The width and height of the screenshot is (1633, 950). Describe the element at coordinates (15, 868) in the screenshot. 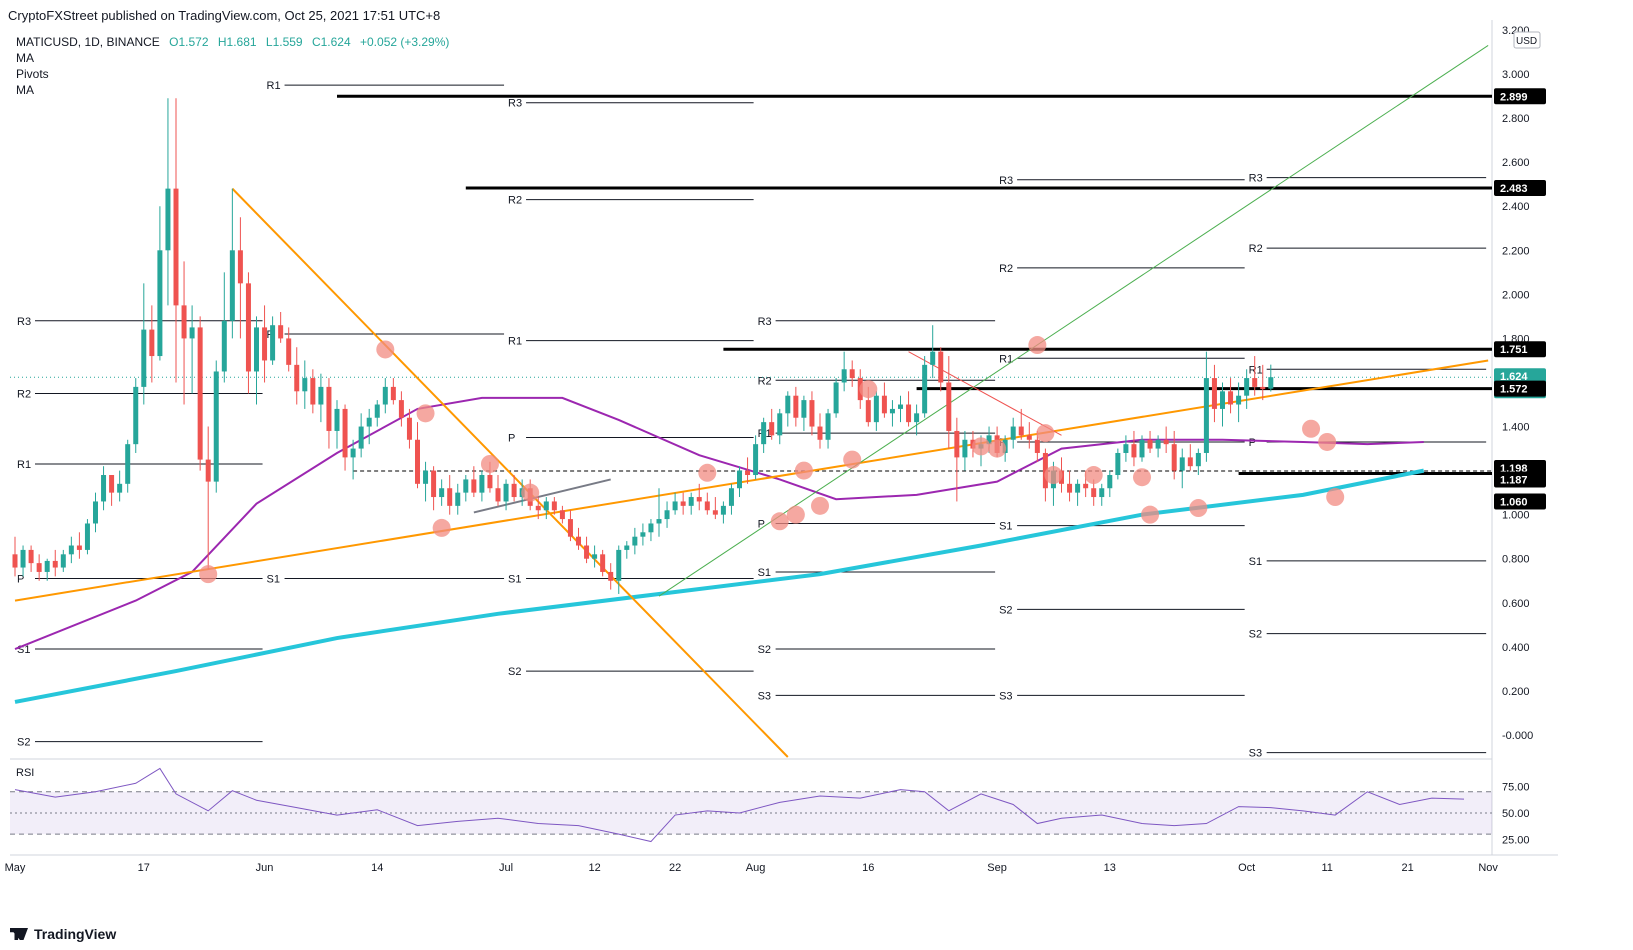

I see `x-tick-label: May` at that location.